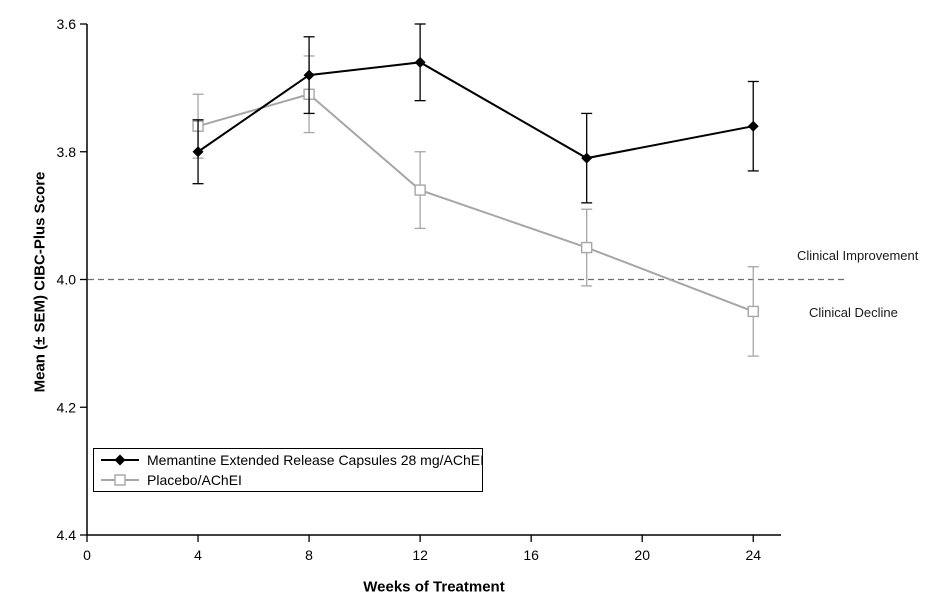 The height and width of the screenshot is (609, 925). What do you see at coordinates (194, 479) in the screenshot?
I see `legend-label-placebo: Placebo/AChEI` at bounding box center [194, 479].